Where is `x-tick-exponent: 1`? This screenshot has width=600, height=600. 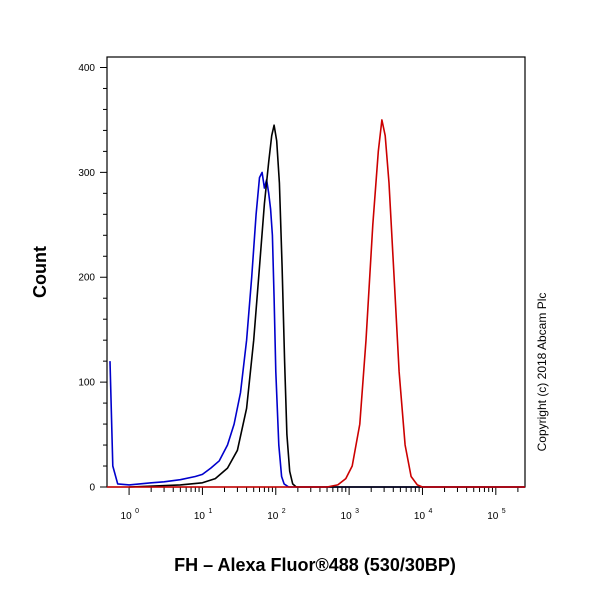
x-tick-exponent: 1 is located at coordinates (210, 511).